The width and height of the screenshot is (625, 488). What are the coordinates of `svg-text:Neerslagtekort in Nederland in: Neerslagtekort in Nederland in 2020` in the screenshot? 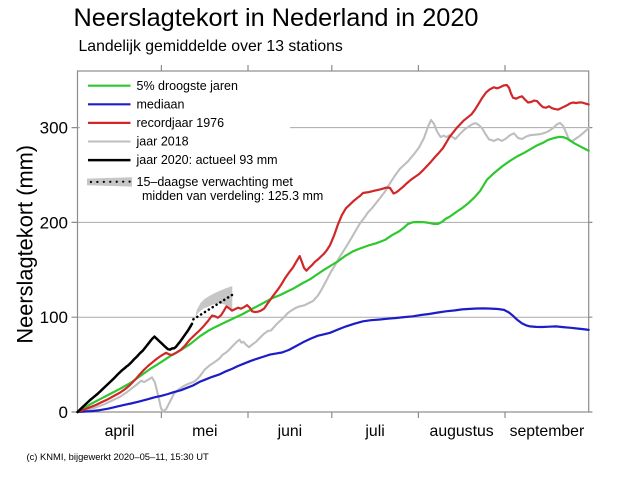 It's located at (276, 18).